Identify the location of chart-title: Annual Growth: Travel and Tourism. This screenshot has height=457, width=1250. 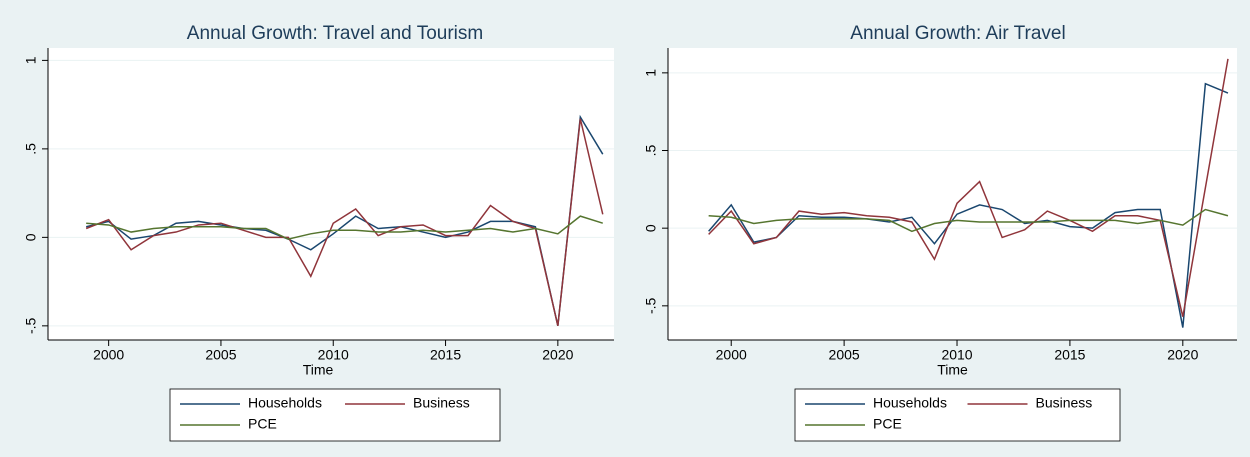
(335, 33).